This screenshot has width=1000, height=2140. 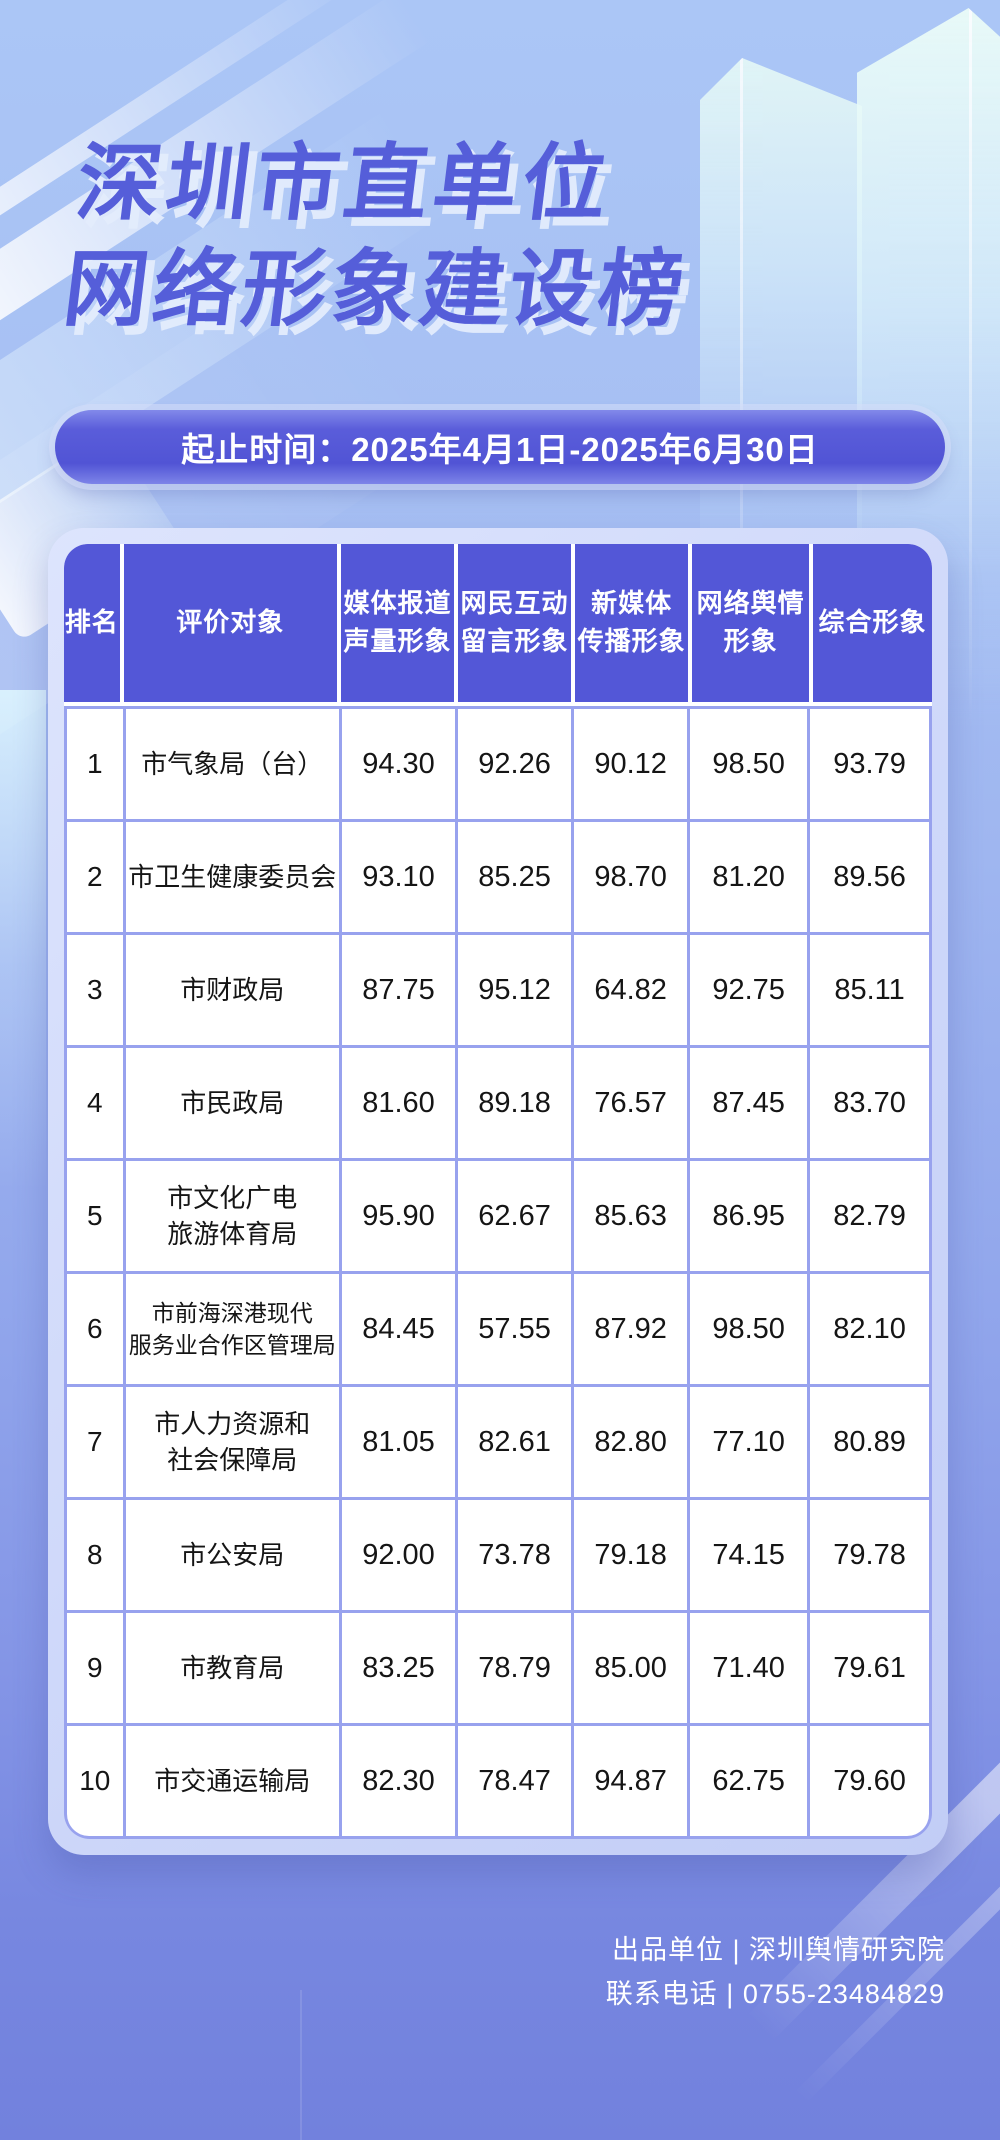 What do you see at coordinates (749, 1668) in the screenshot?
I see `score-cell: 71.40` at bounding box center [749, 1668].